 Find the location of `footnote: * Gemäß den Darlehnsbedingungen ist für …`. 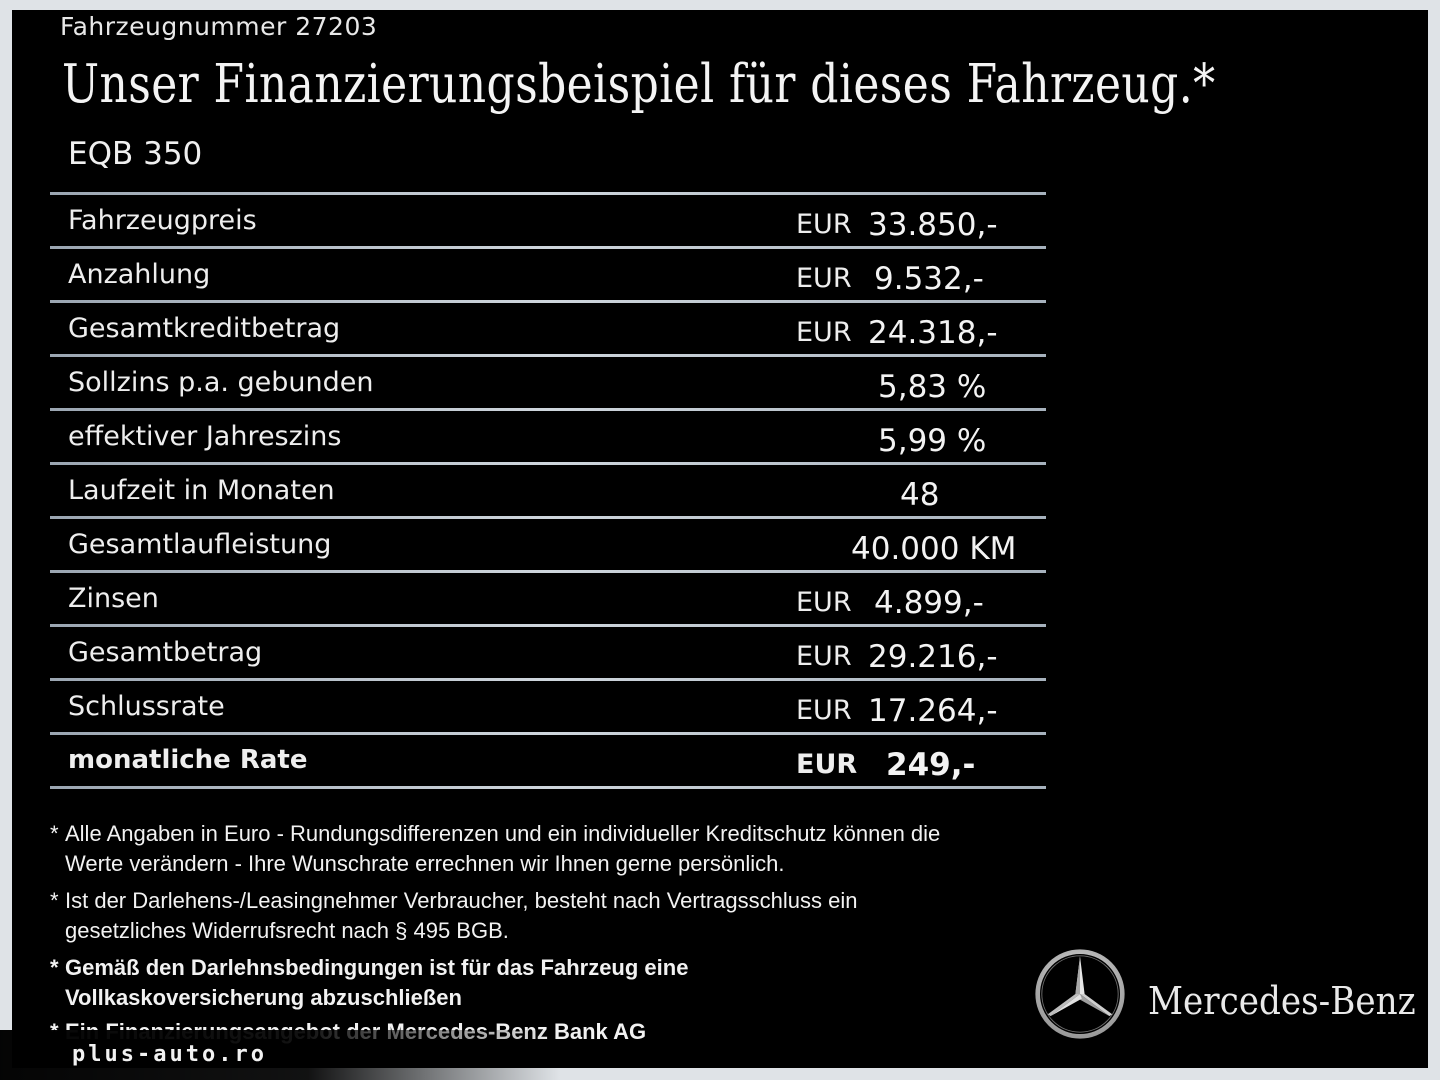

footnote: * Gemäß den Darlehnsbedingungen ist für … is located at coordinates (369, 983).